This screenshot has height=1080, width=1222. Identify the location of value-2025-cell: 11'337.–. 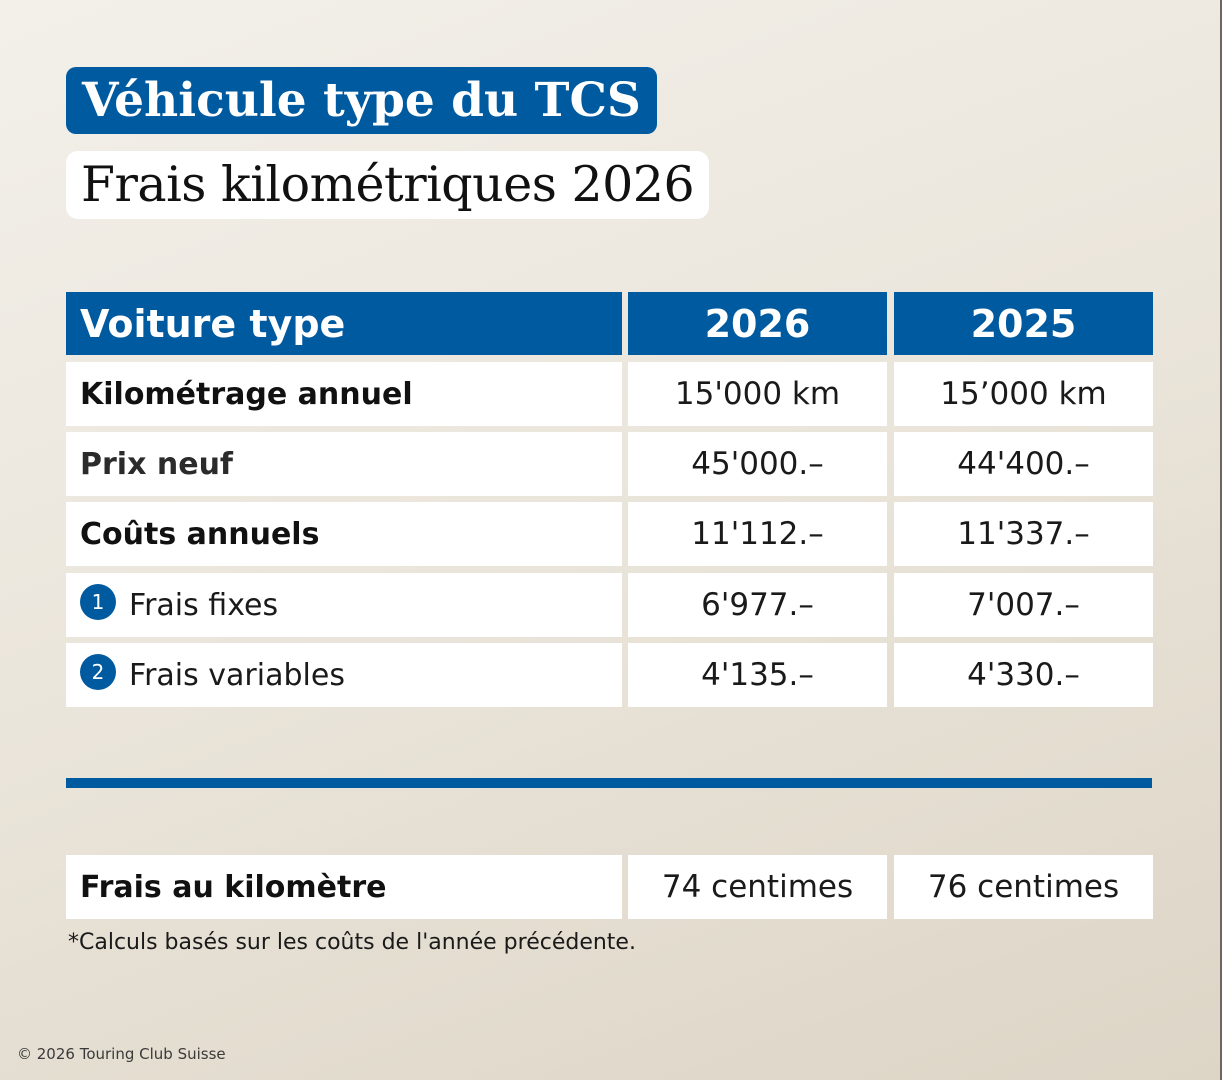
(1023, 534).